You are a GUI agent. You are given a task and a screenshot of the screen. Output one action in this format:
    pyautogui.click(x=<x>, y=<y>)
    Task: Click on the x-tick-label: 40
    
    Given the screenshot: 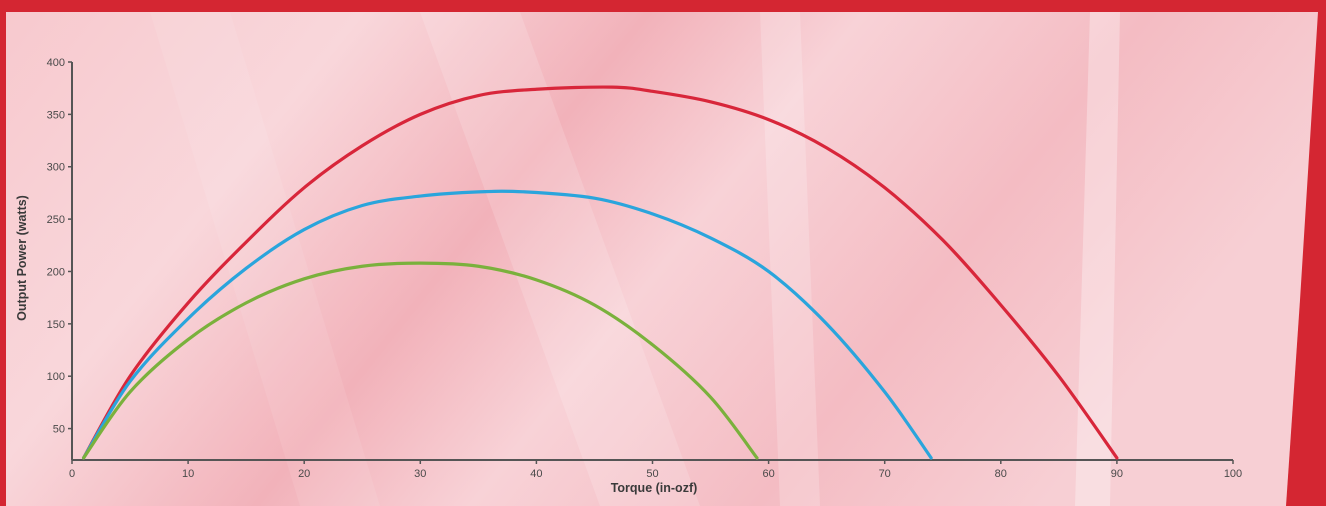 What is the action you would take?
    pyautogui.click(x=536, y=474)
    